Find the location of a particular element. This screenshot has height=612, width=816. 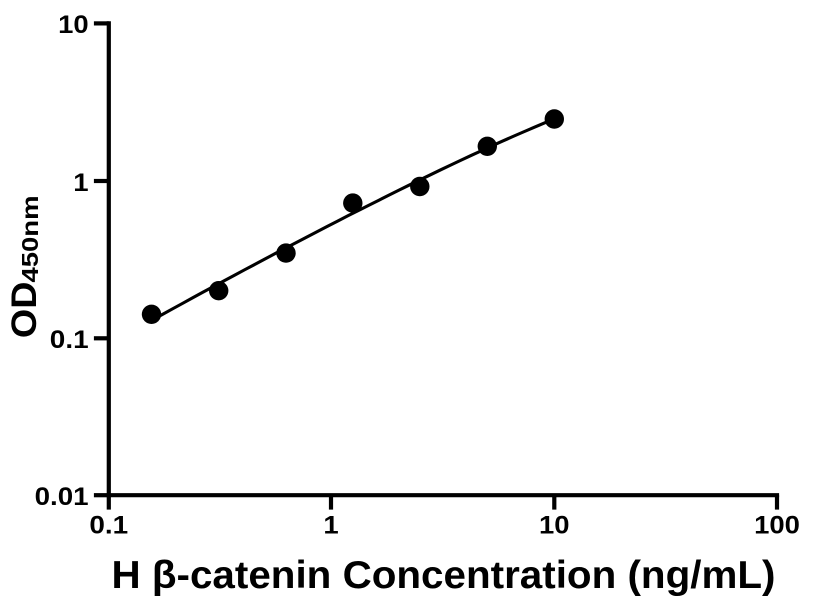

svg-text: OD450nm is located at coordinates (24, 267).